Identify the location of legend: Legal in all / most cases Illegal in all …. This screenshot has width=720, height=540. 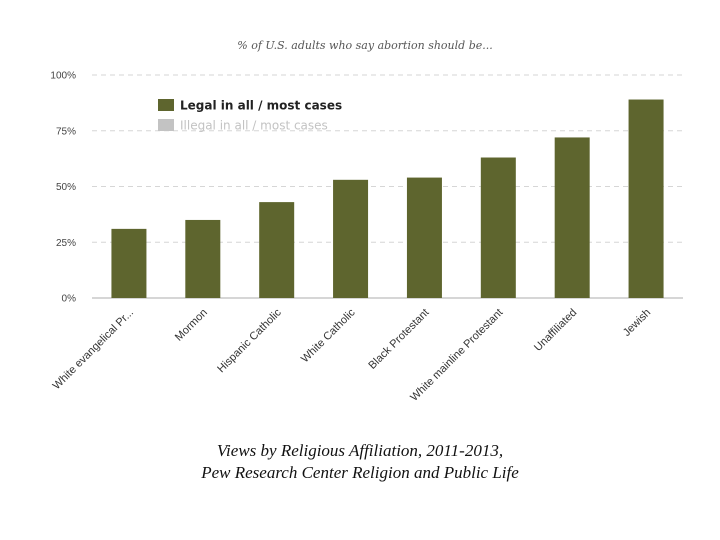
(250, 116).